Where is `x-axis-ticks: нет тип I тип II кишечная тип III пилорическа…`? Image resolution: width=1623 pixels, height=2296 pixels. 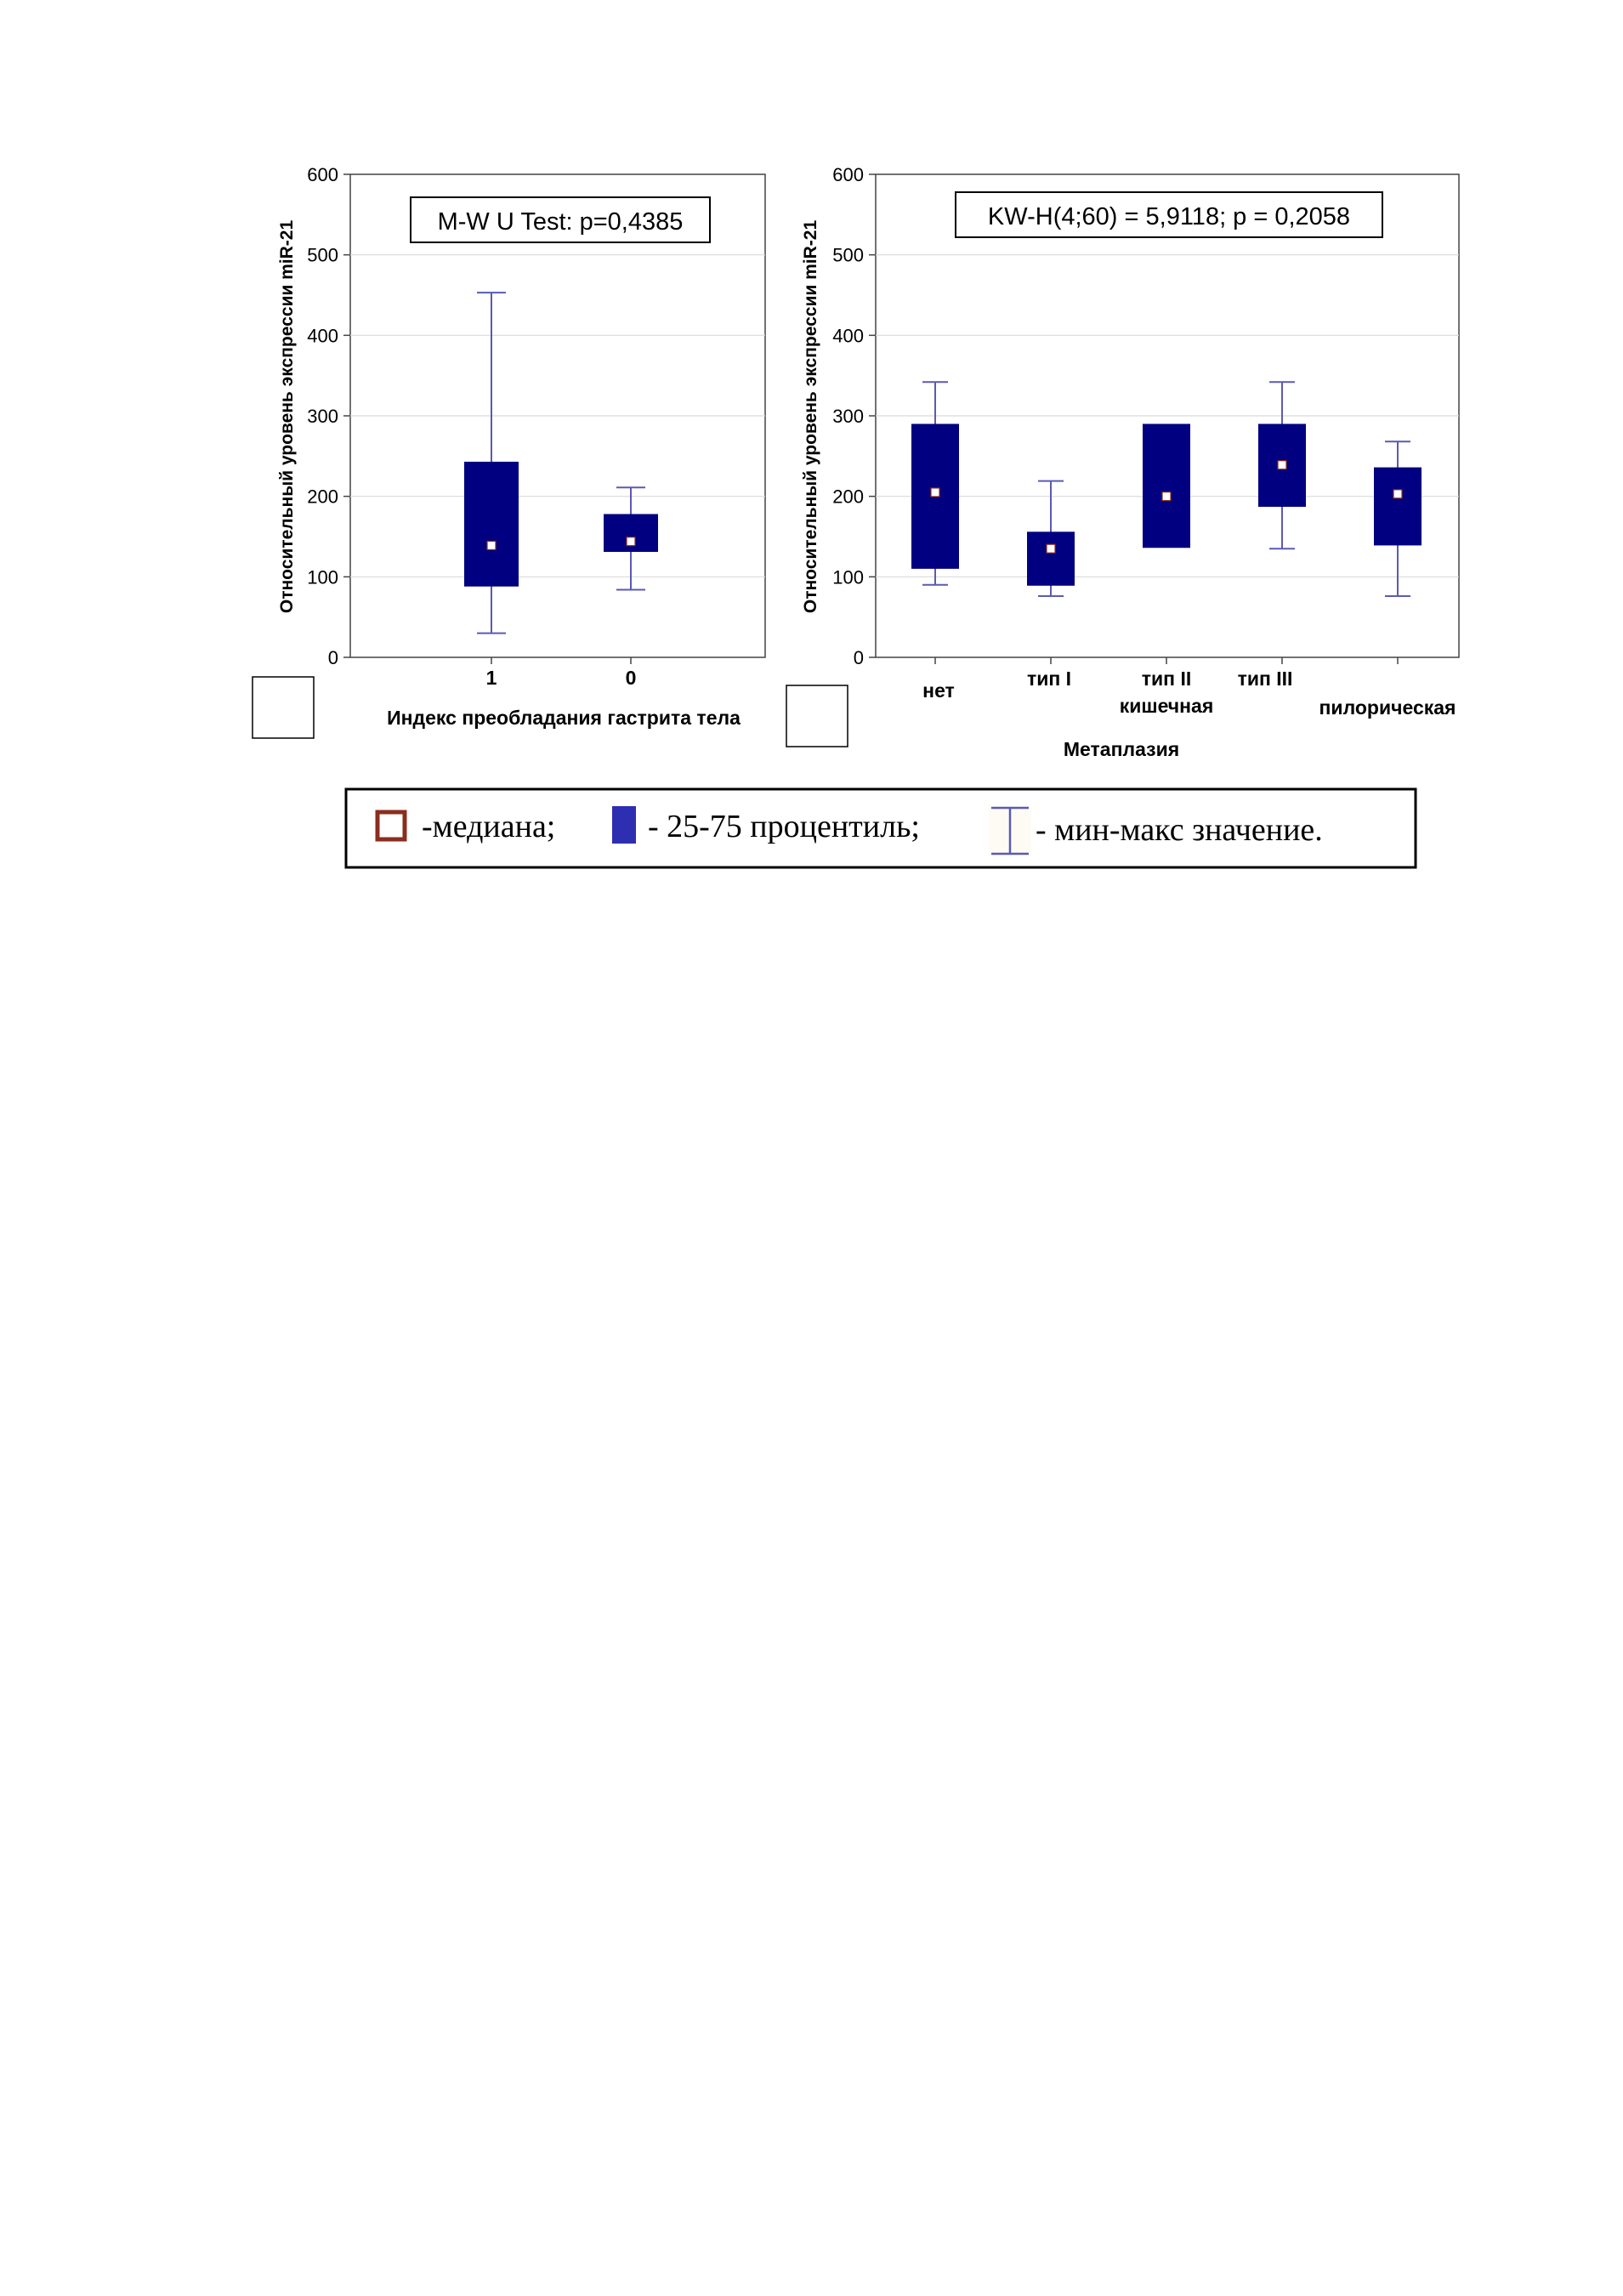
x-axis-ticks: нет тип I тип II кишечная тип III пилорическа… is located at coordinates (1189, 688).